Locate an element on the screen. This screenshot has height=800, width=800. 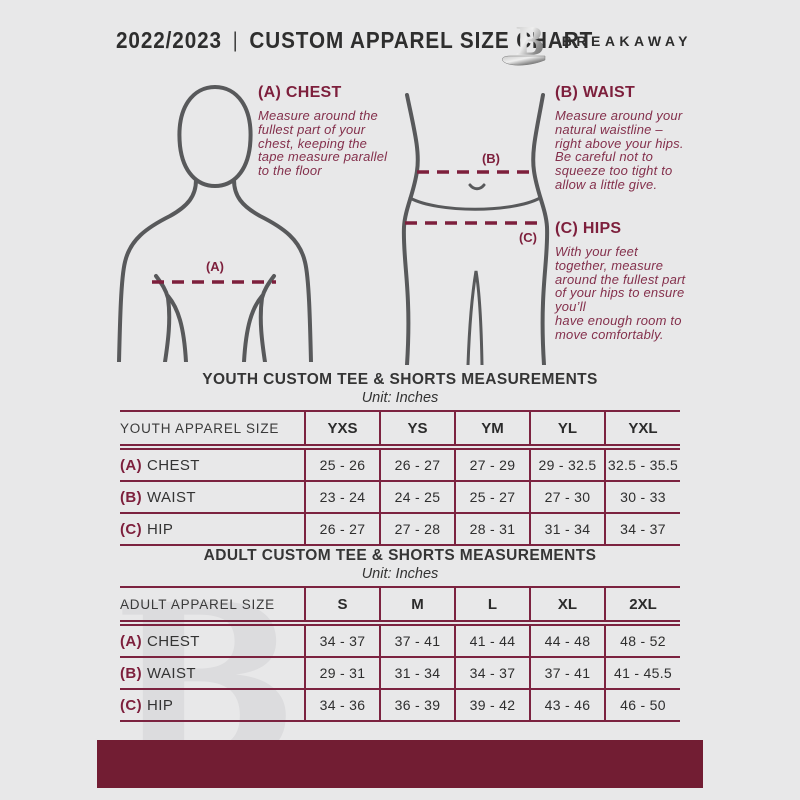
table-cell: 27 - 28 is located at coordinates (417, 529).